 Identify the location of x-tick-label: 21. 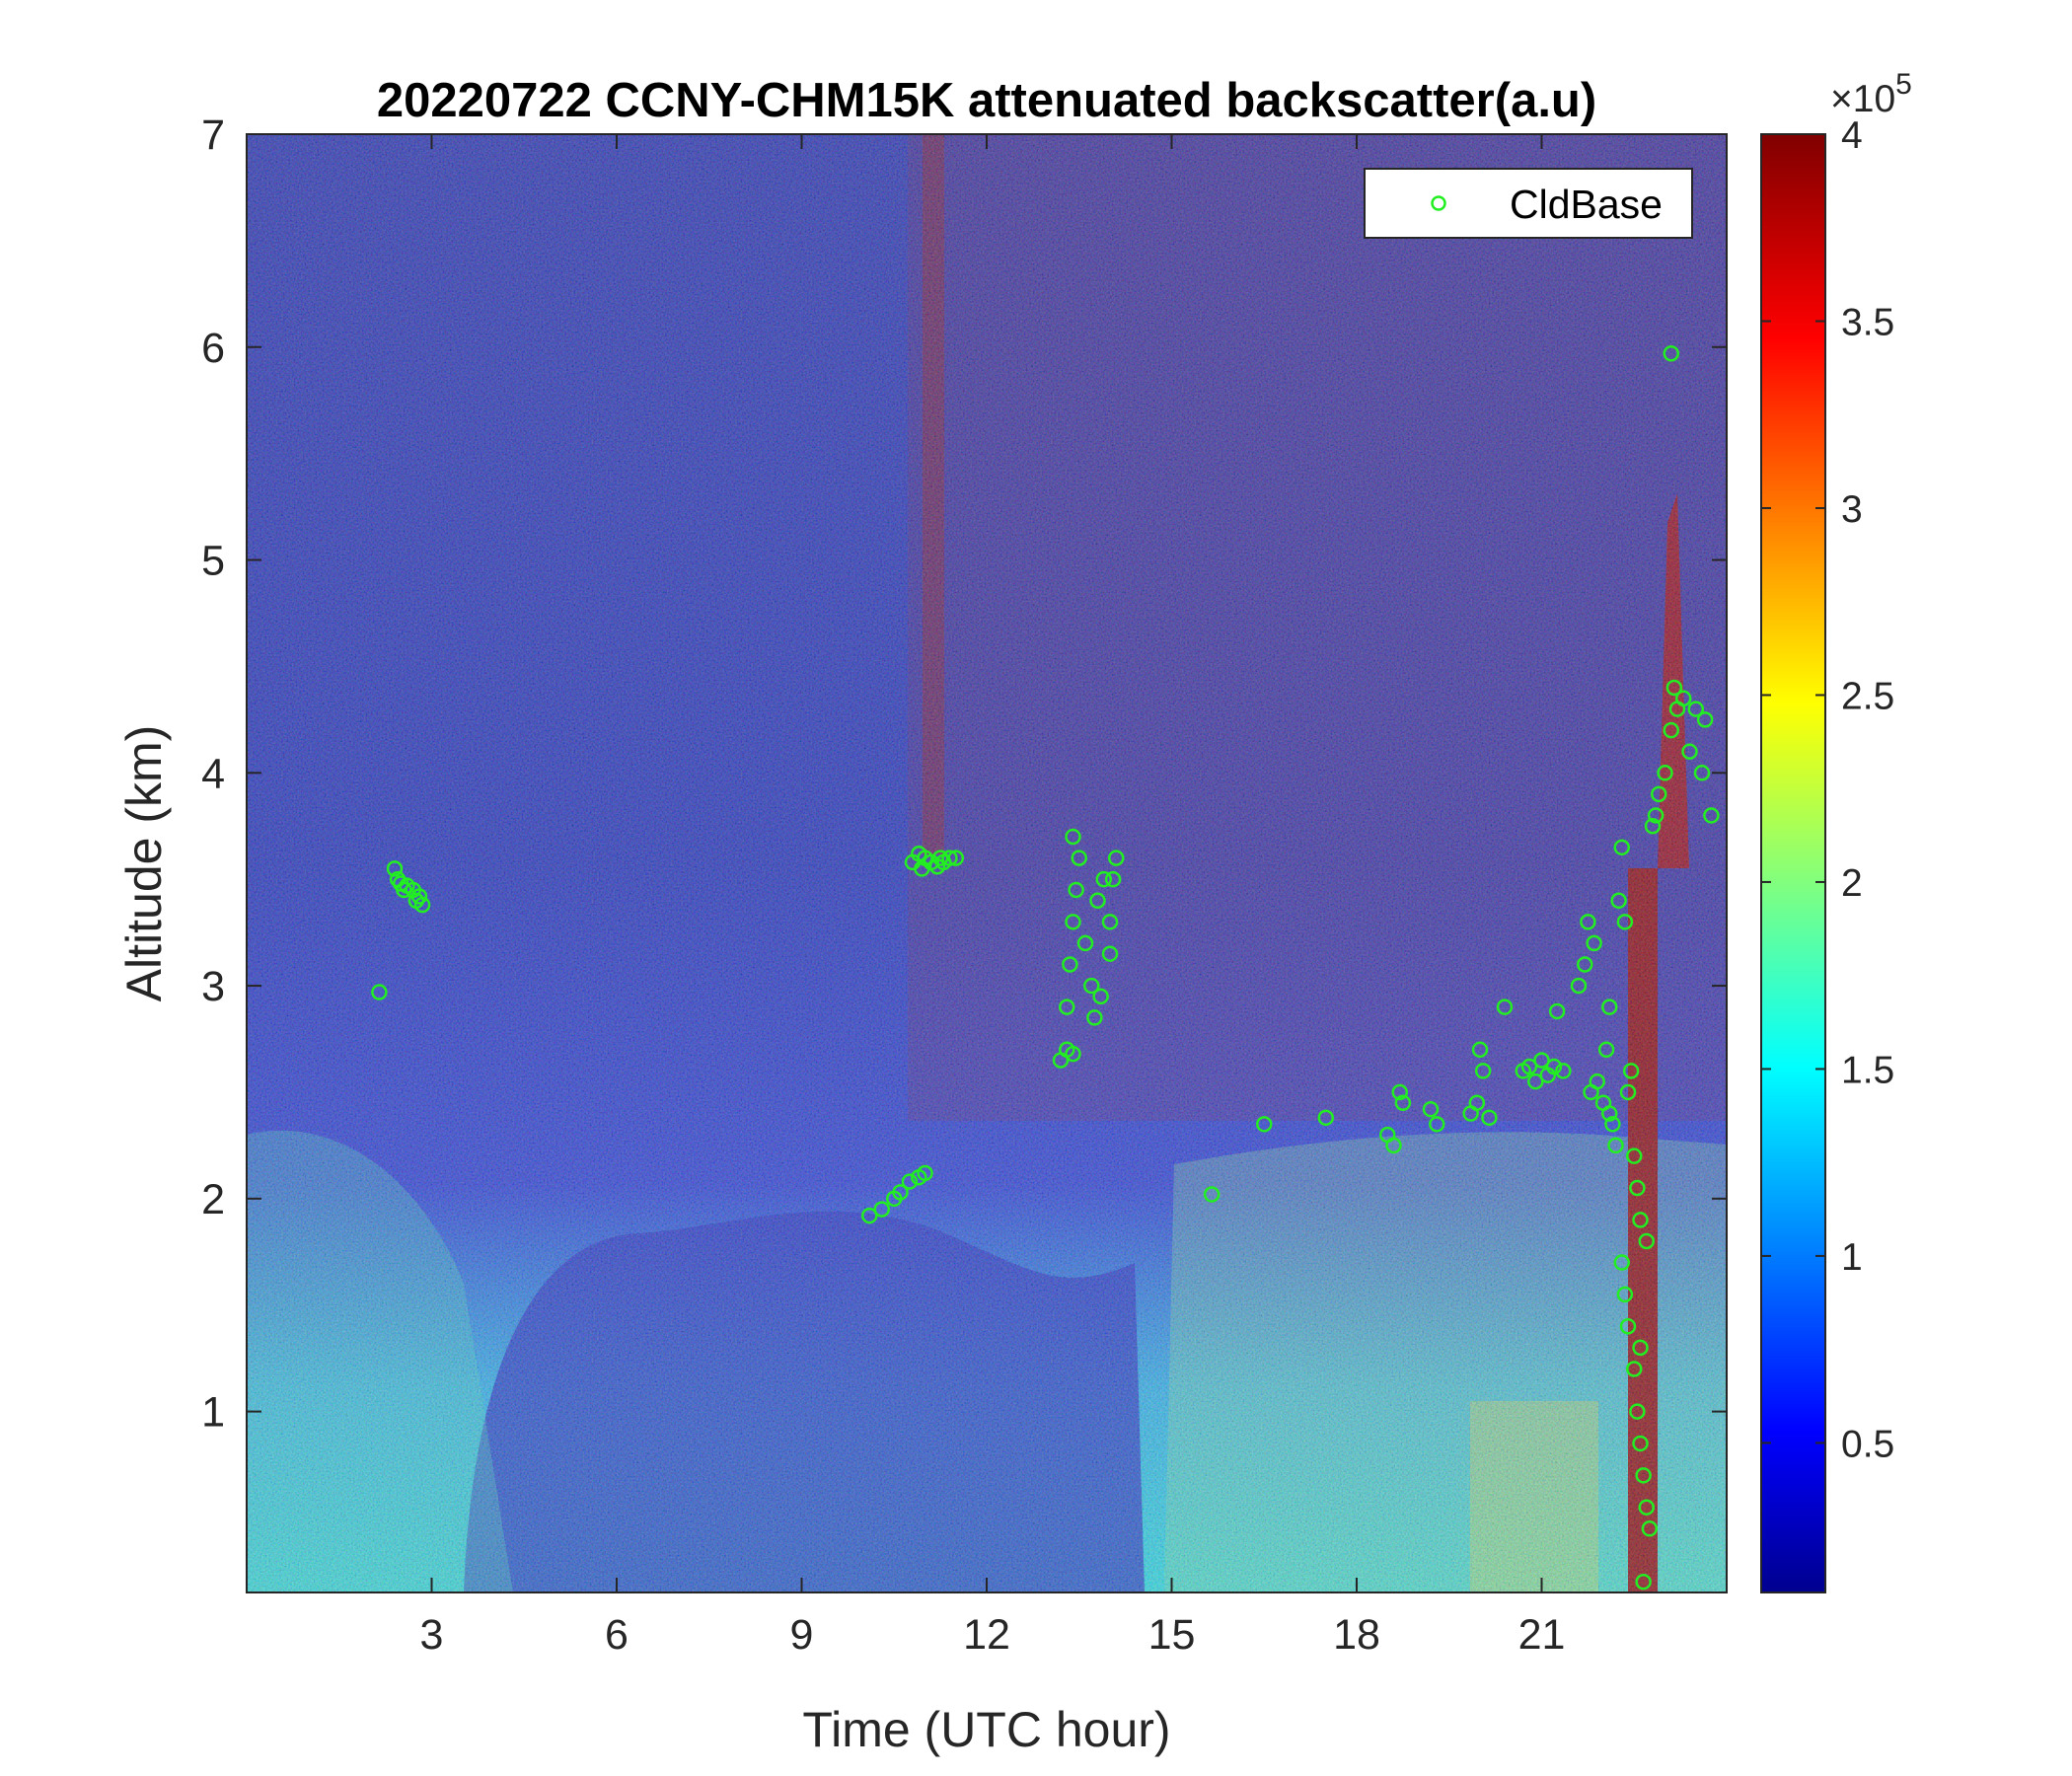
(1542, 1635).